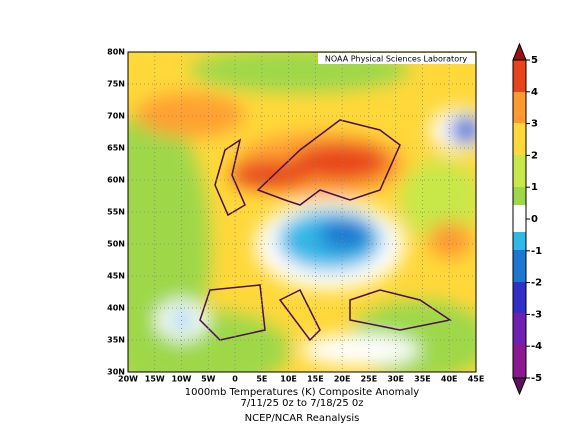  What do you see at coordinates (116, 84) in the screenshot?
I see `lat-label: 75N` at bounding box center [116, 84].